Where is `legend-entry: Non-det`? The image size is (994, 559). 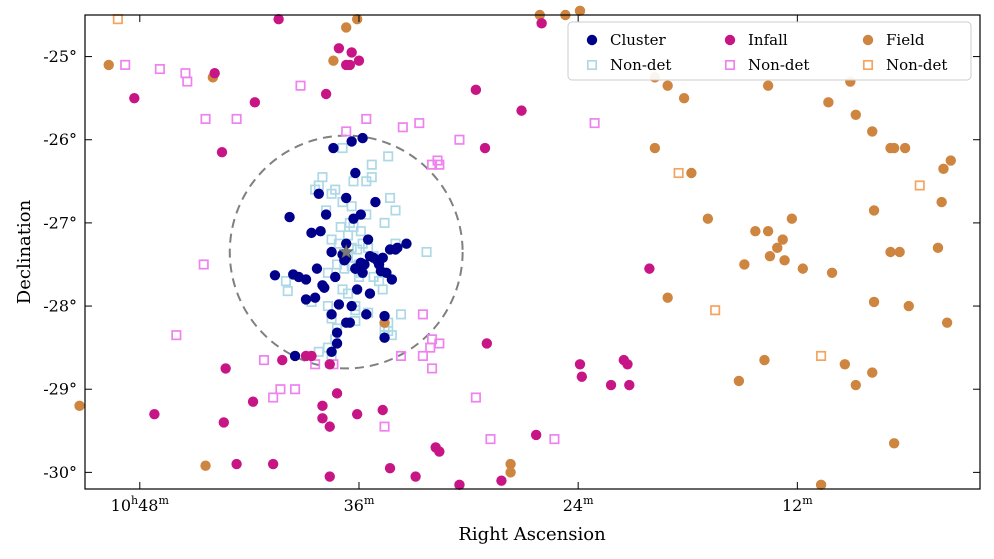
legend-entry: Non-det is located at coordinates (904, 65).